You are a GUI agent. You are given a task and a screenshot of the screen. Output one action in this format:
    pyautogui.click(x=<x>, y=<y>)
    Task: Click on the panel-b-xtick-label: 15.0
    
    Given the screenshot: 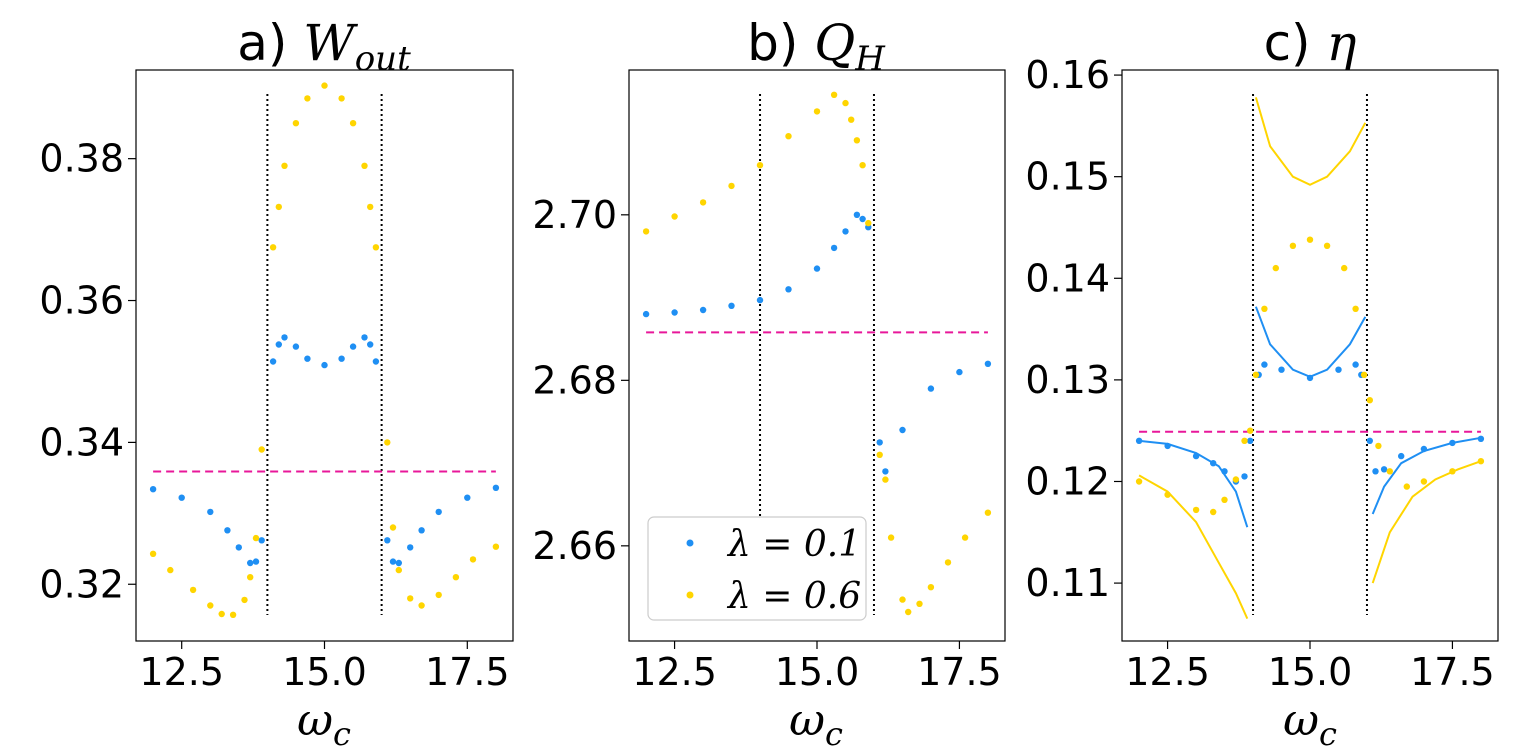 What is the action you would take?
    pyautogui.click(x=817, y=672)
    